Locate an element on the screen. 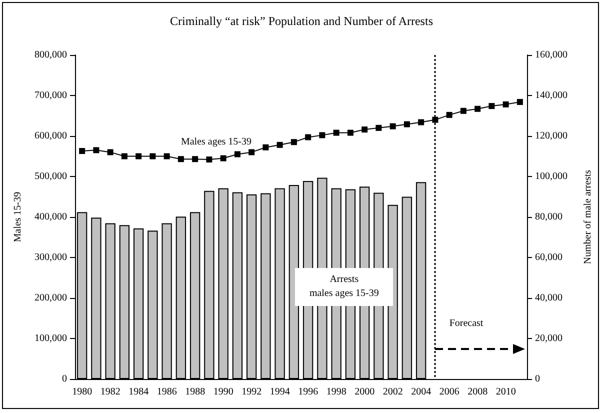 Image resolution: width=603 pixels, height=413 pixels. y-tick-label: 600,000 is located at coordinates (50, 136).